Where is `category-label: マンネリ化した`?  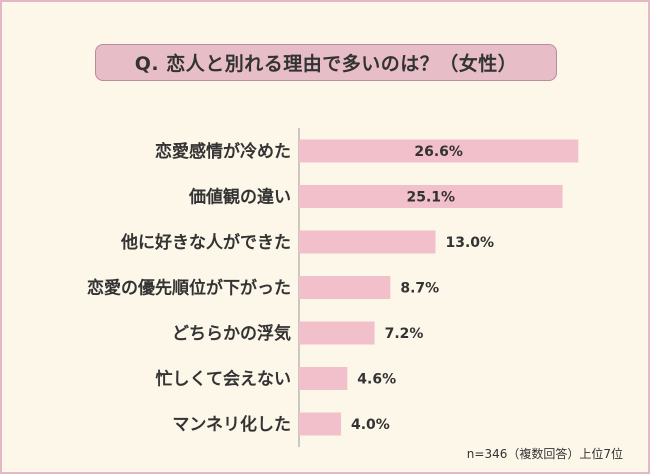
category-label: マンネリ化した is located at coordinates (231, 424).